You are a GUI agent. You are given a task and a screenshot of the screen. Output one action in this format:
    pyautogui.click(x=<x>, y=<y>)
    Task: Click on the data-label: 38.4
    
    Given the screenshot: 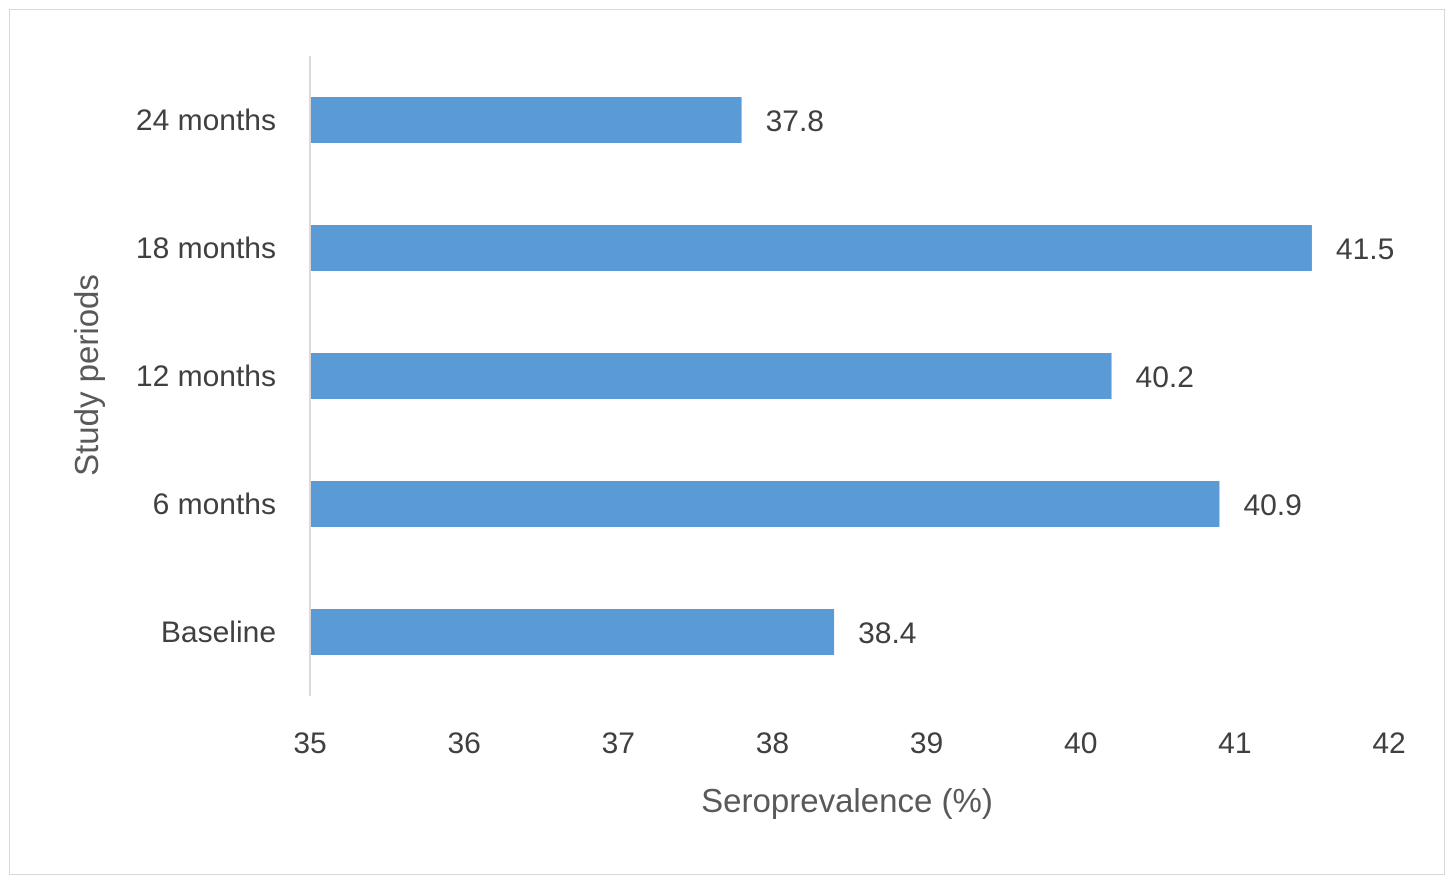 What is the action you would take?
    pyautogui.click(x=887, y=633)
    